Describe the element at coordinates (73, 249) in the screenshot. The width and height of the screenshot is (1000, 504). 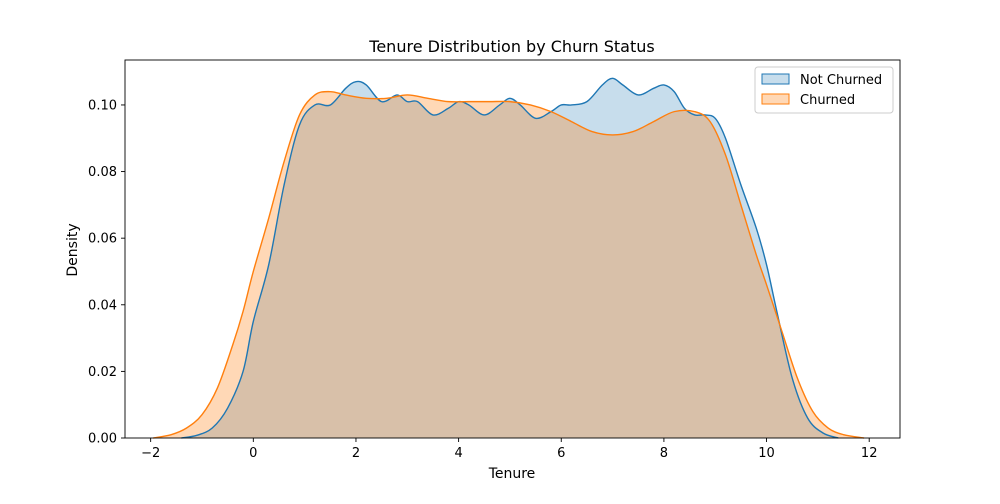
I see `y-axis-title: Density` at that location.